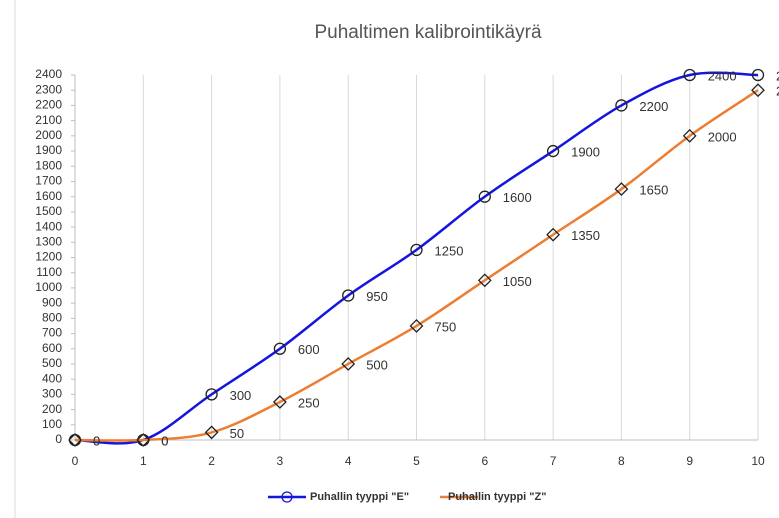 Image resolution: width=779 pixels, height=518 pixels. Describe the element at coordinates (416, 461) in the screenshot. I see `x-tick-label: 5` at that location.